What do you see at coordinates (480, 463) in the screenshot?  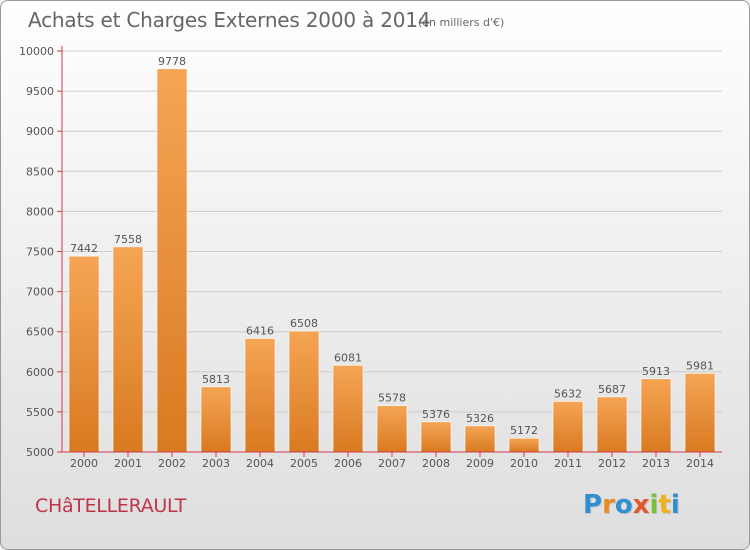 I see `x-tick-label: 2009` at bounding box center [480, 463].